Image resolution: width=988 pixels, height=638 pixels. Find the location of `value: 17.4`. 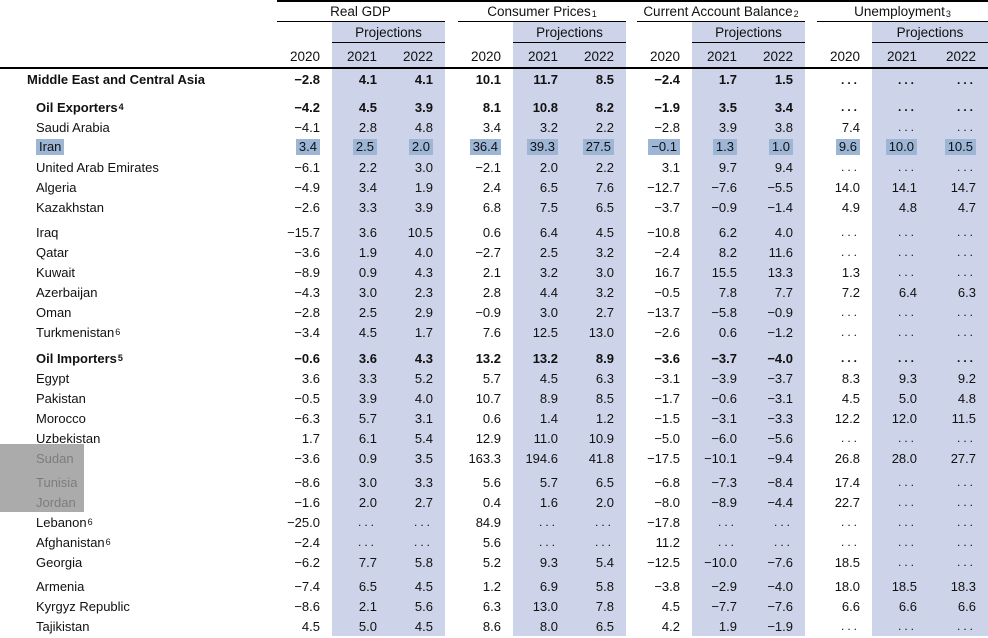

value: 17.4 is located at coordinates (847, 482).